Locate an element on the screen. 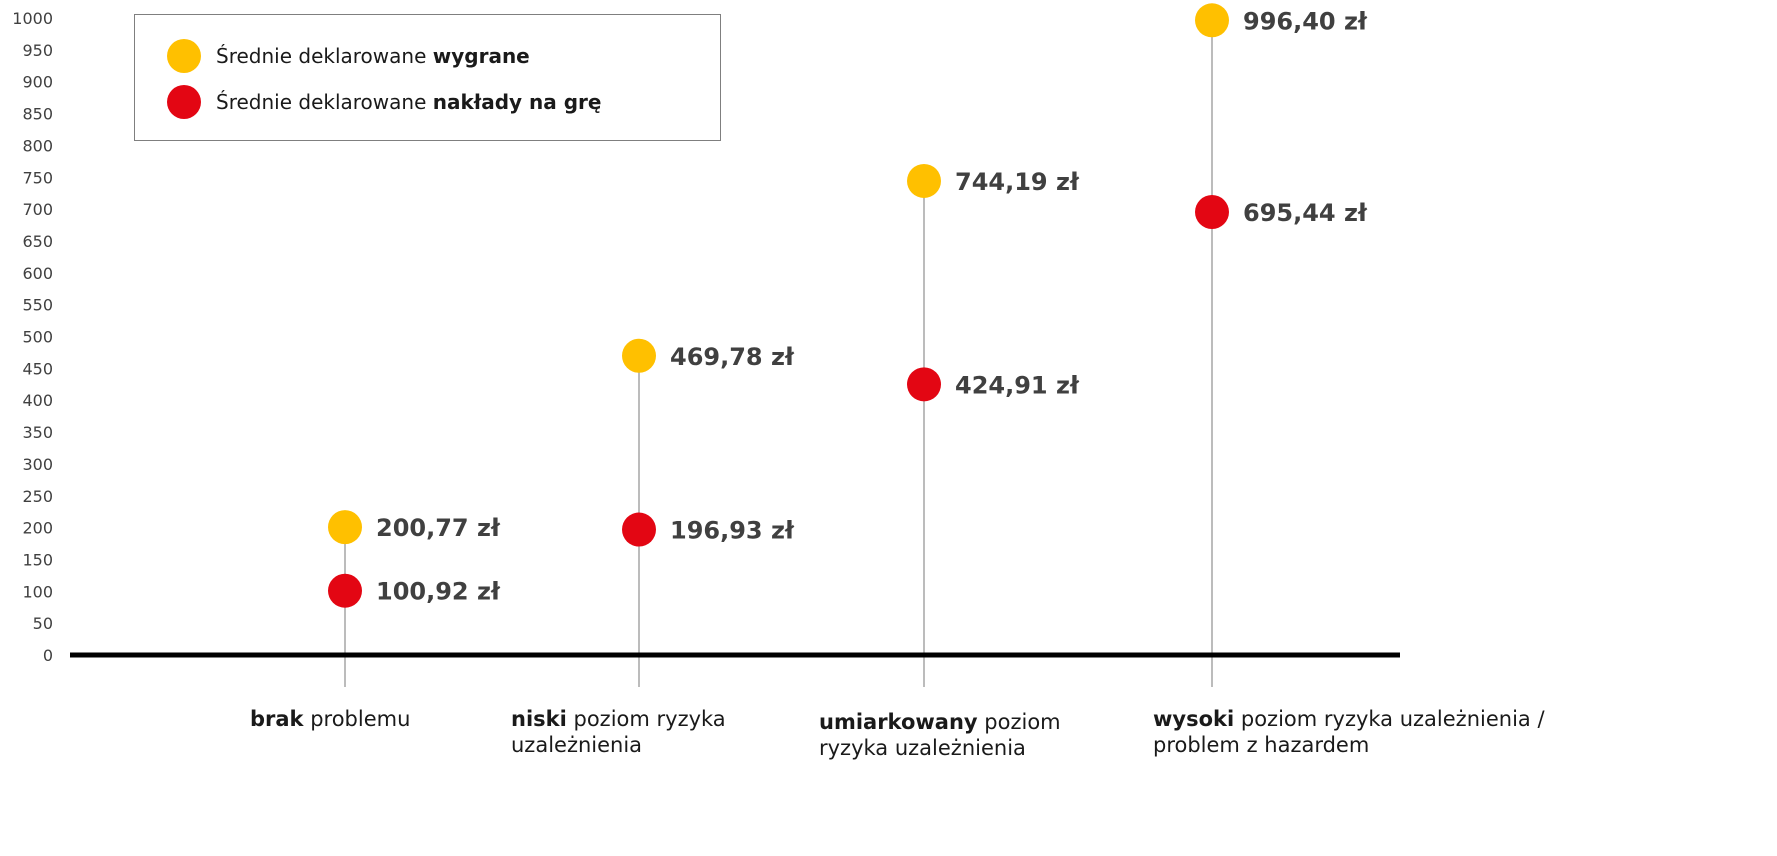 The image size is (1777, 856). spending-value-label: 695,44 zł is located at coordinates (1305, 213).